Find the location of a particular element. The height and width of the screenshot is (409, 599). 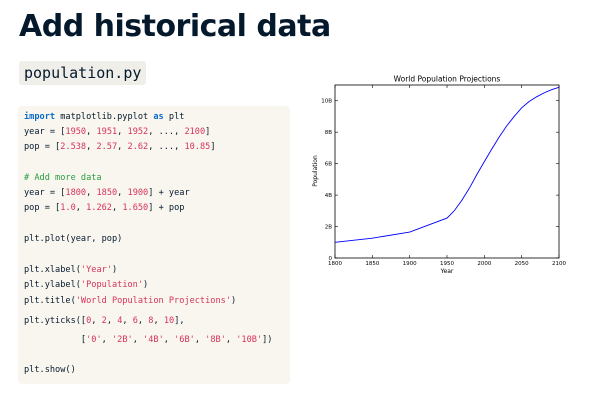

y-tick-label: 8B is located at coordinates (328, 133).